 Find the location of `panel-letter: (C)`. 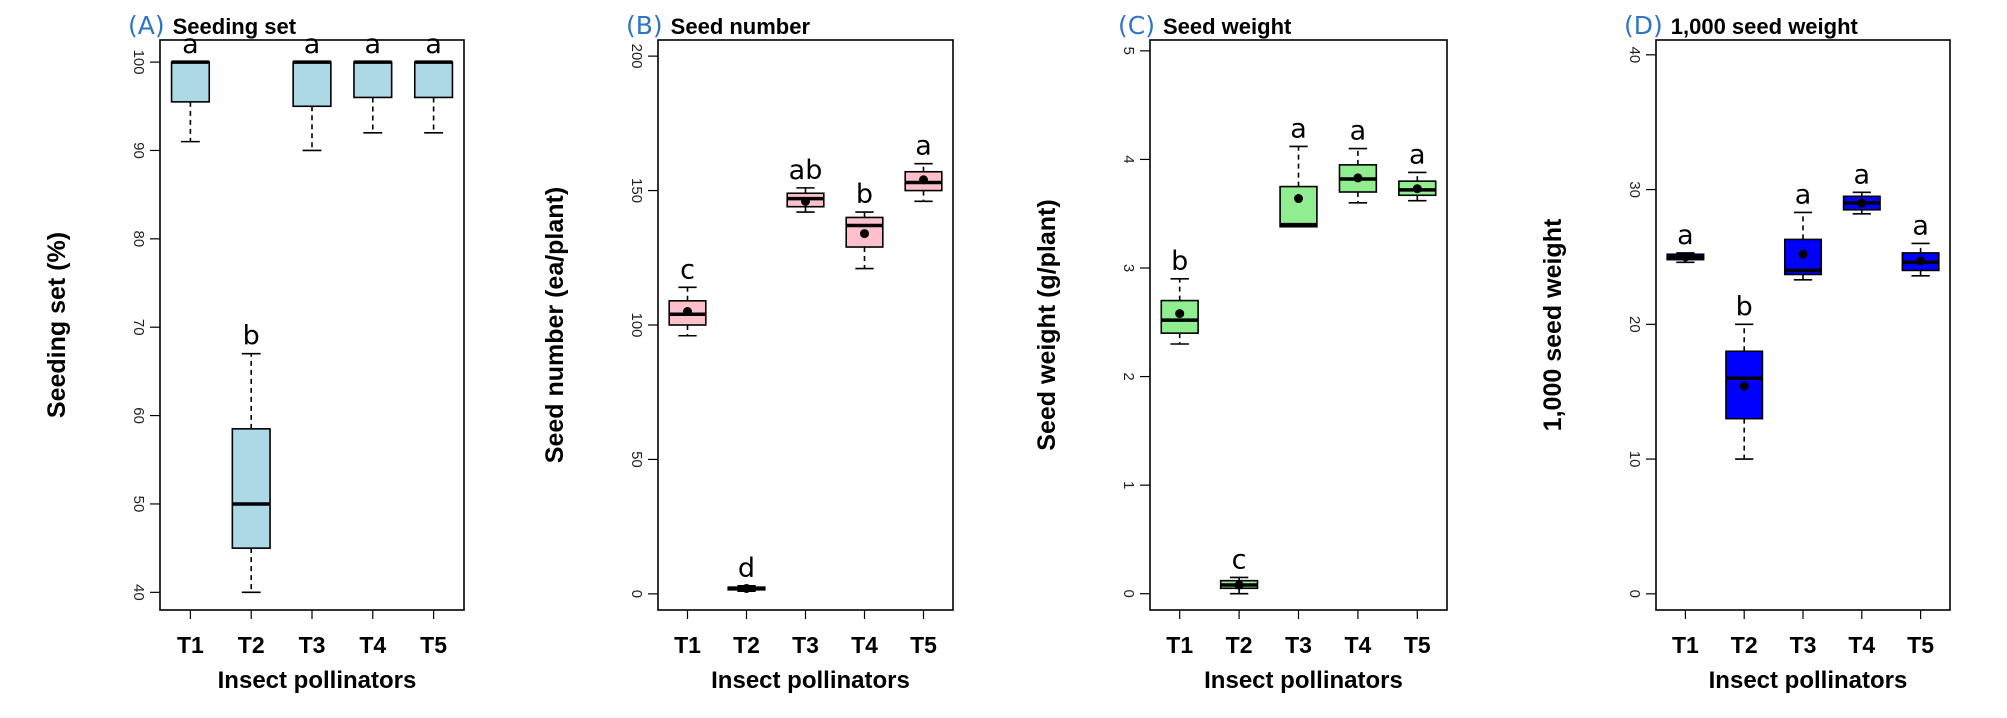

panel-letter: (C) is located at coordinates (1136, 25).